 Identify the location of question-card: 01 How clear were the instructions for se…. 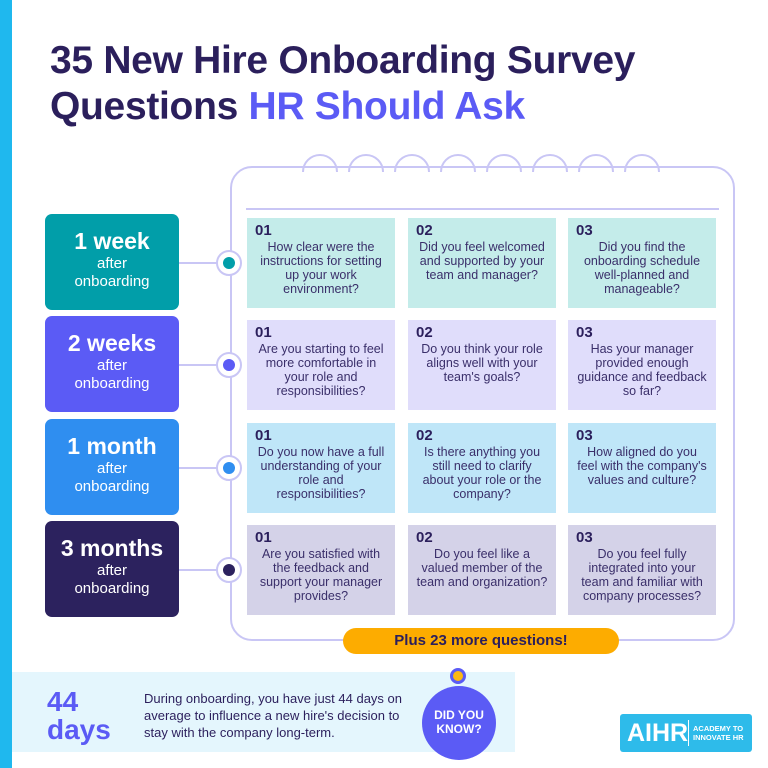
(321, 263).